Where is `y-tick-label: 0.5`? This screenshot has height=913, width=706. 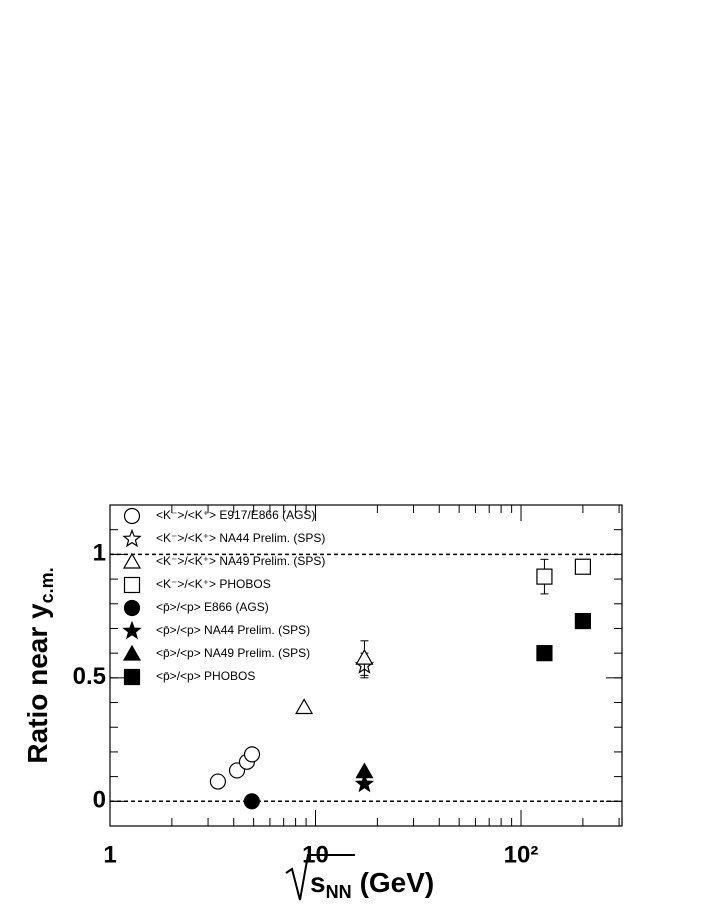
y-tick-label: 0.5 is located at coordinates (89, 676).